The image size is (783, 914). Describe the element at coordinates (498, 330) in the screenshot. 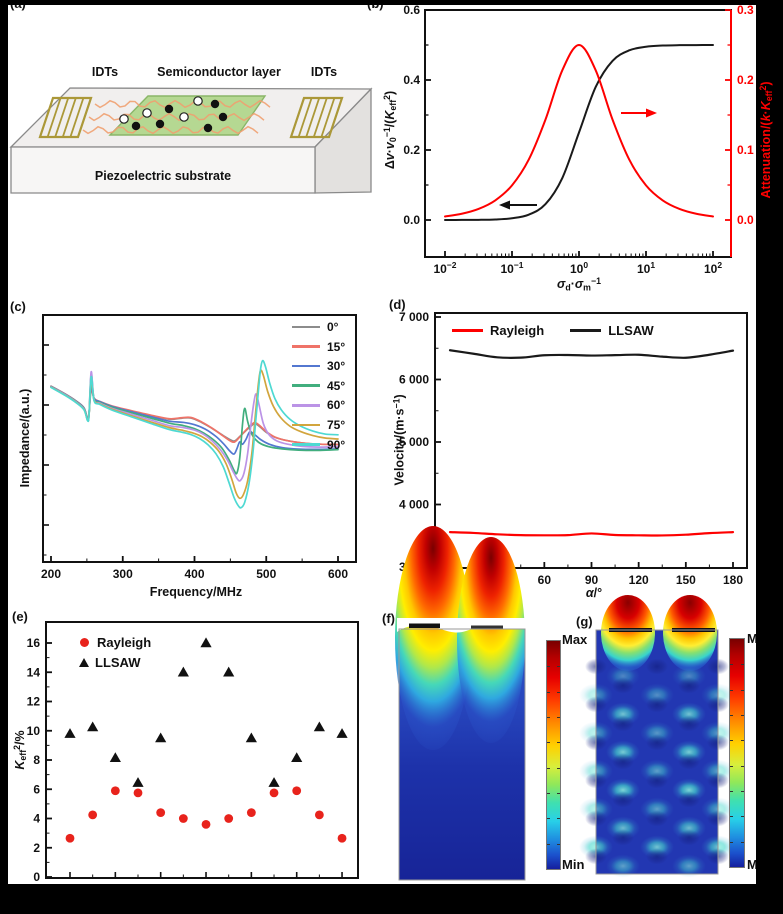

I see `d-legend-item: Rayleigh` at that location.